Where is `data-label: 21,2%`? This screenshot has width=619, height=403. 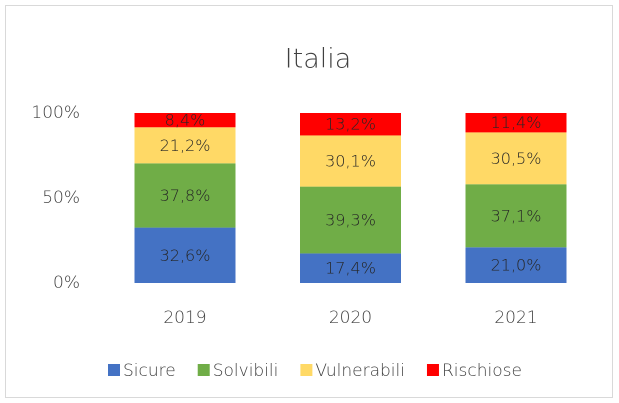 data-label: 21,2% is located at coordinates (185, 145).